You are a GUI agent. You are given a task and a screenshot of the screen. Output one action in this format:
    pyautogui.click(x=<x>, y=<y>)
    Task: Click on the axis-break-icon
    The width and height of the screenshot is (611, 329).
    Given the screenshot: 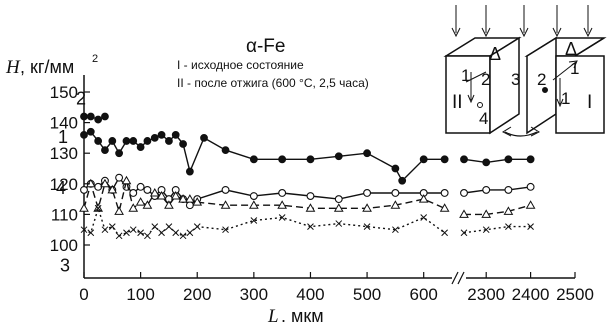 What is the action you would take?
    pyautogui.click(x=458, y=278)
    